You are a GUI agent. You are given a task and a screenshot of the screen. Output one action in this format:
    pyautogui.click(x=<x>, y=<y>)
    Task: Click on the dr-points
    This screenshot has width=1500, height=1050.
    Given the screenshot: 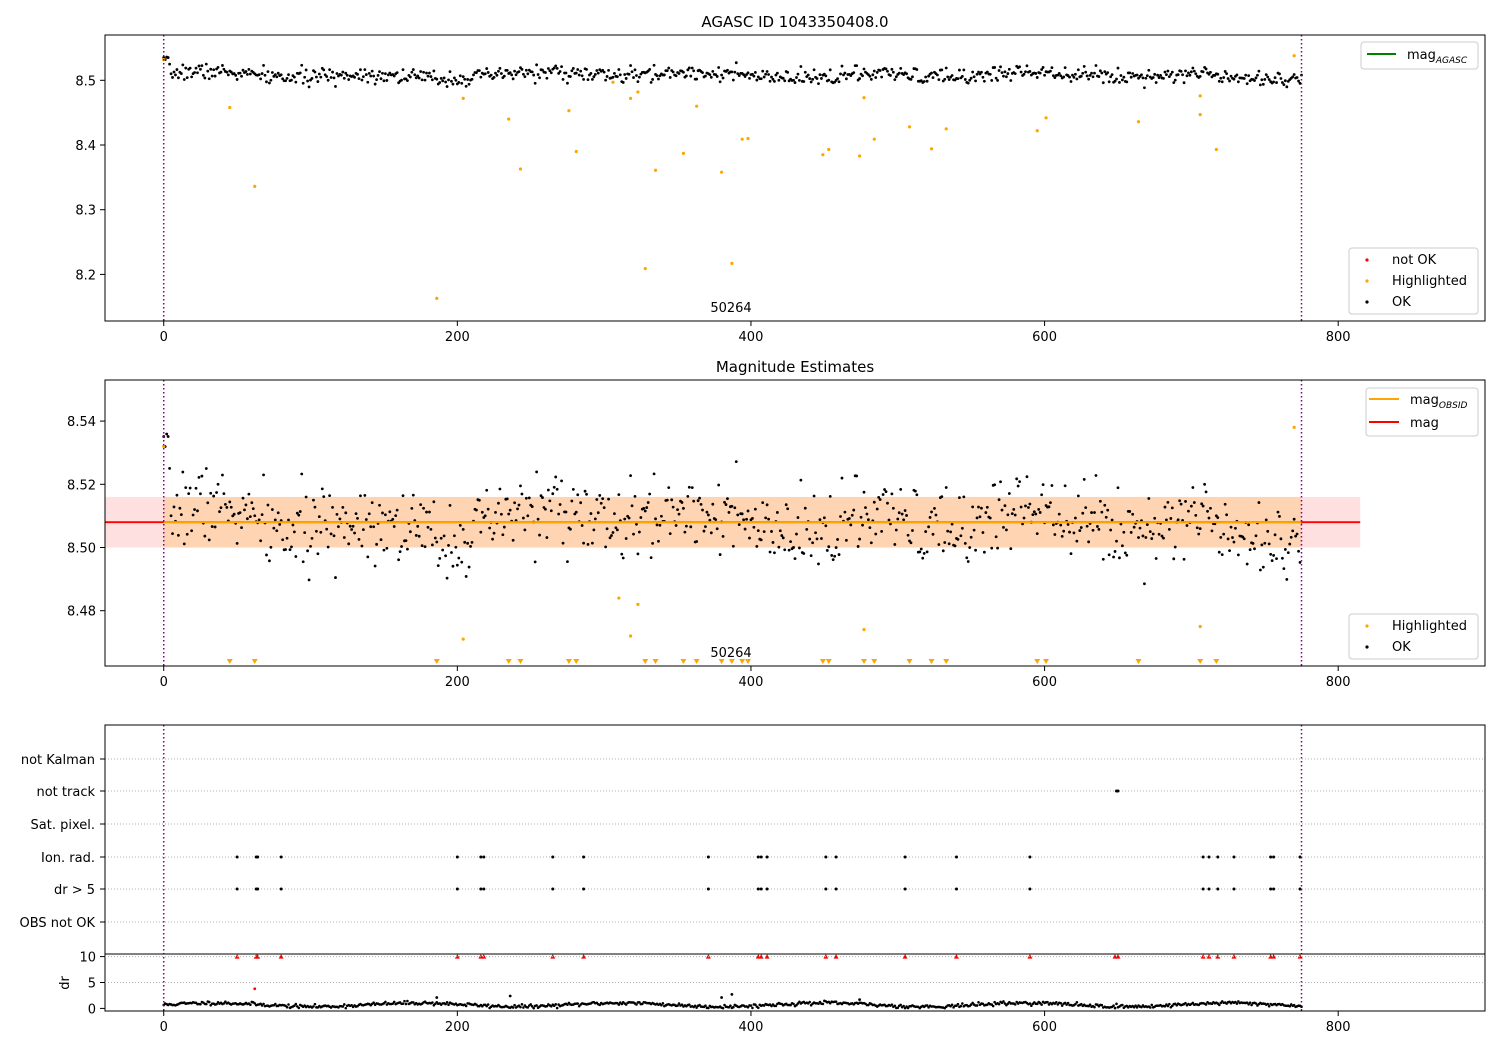 What is the action you would take?
    pyautogui.click(x=732, y=982)
    